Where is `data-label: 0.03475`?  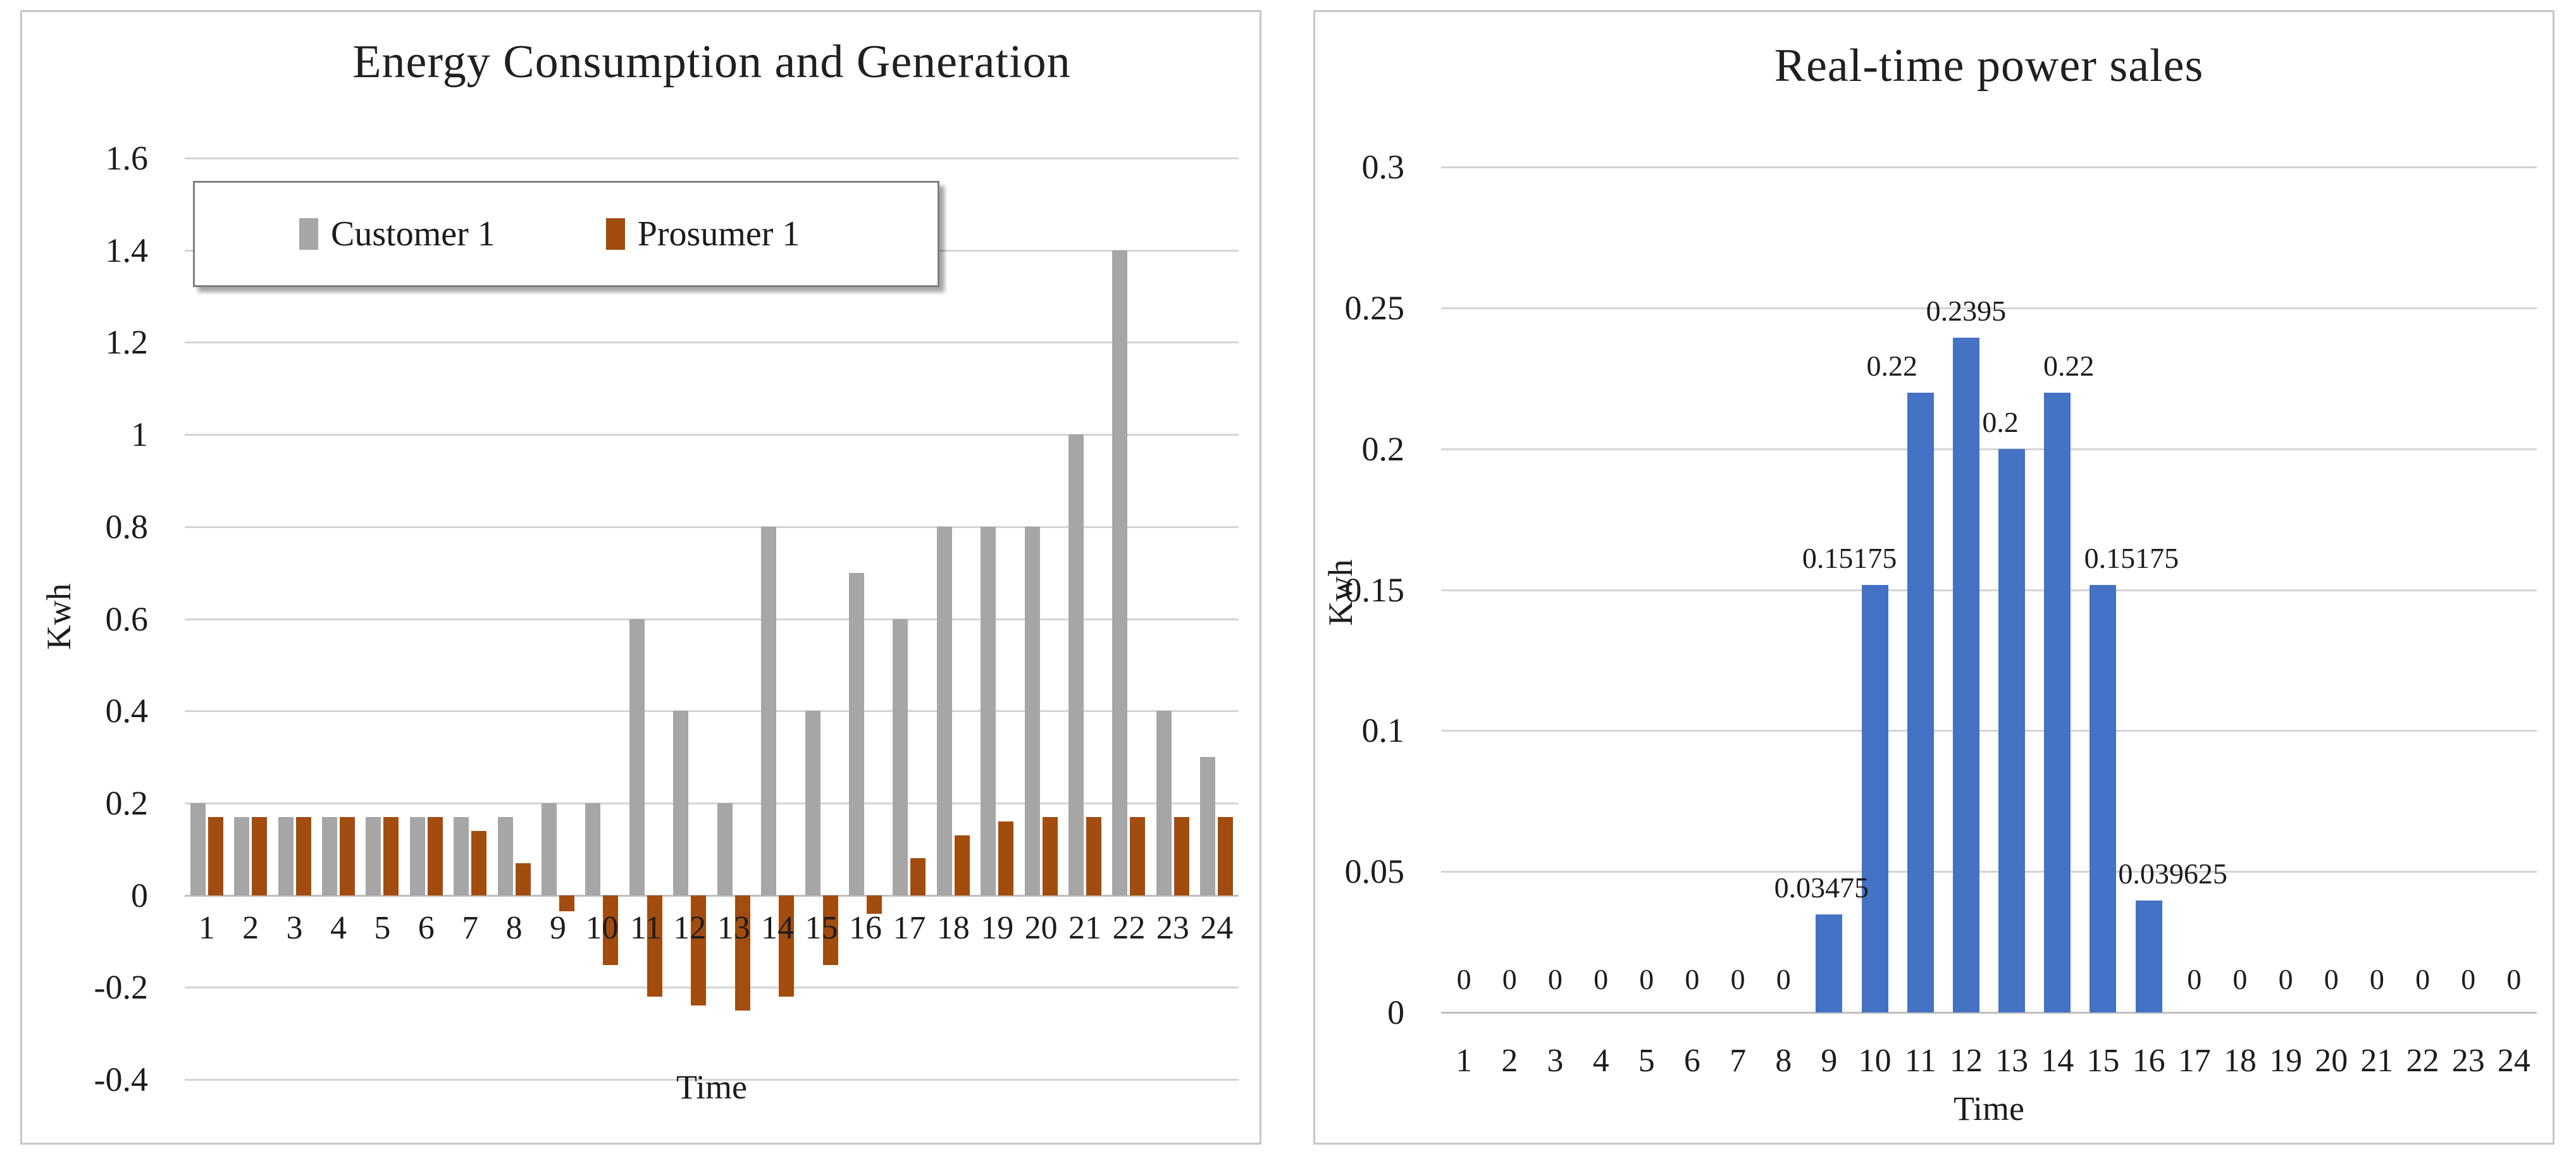 data-label: 0.03475 is located at coordinates (1822, 887).